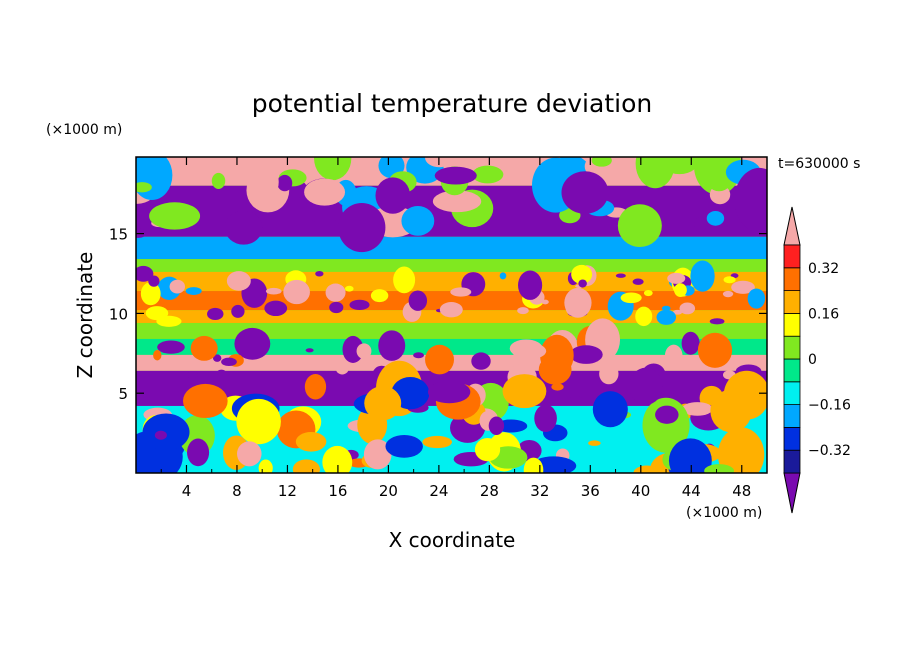 The height and width of the screenshot is (654, 904). What do you see at coordinates (819, 164) in the screenshot?
I see `time-label: t=630000 s` at bounding box center [819, 164].